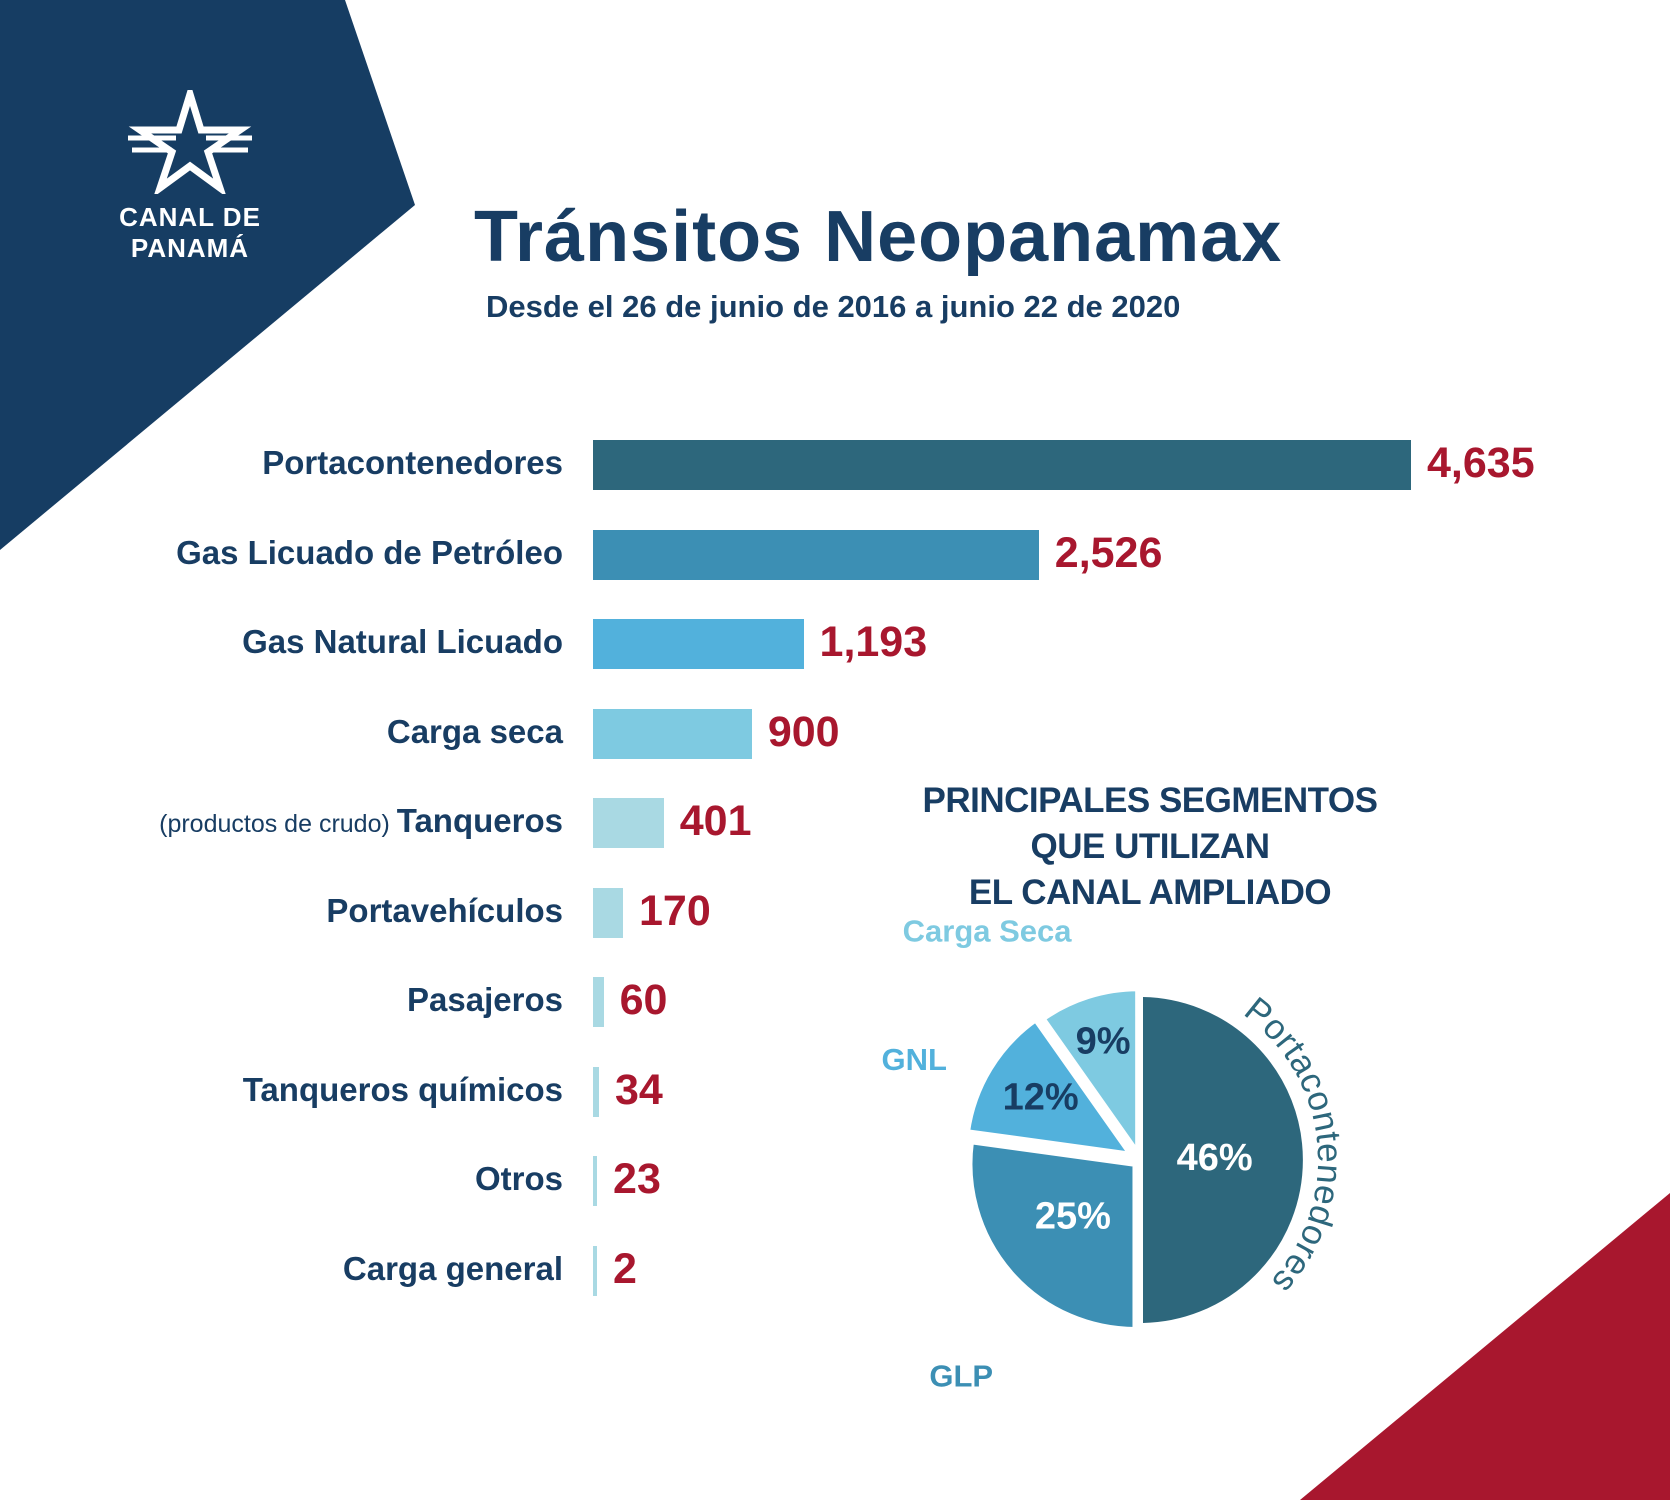  What do you see at coordinates (988, 931) in the screenshot?
I see `pie-category-label: Carga Seca` at bounding box center [988, 931].